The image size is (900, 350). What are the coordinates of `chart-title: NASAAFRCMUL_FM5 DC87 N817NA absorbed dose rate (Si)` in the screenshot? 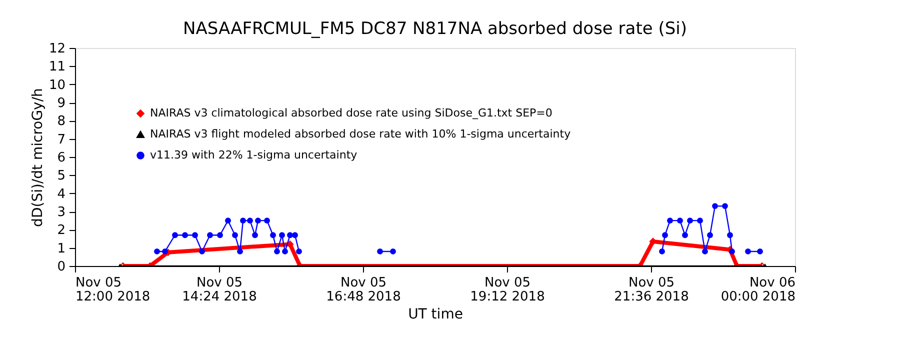 It's located at (435, 29).